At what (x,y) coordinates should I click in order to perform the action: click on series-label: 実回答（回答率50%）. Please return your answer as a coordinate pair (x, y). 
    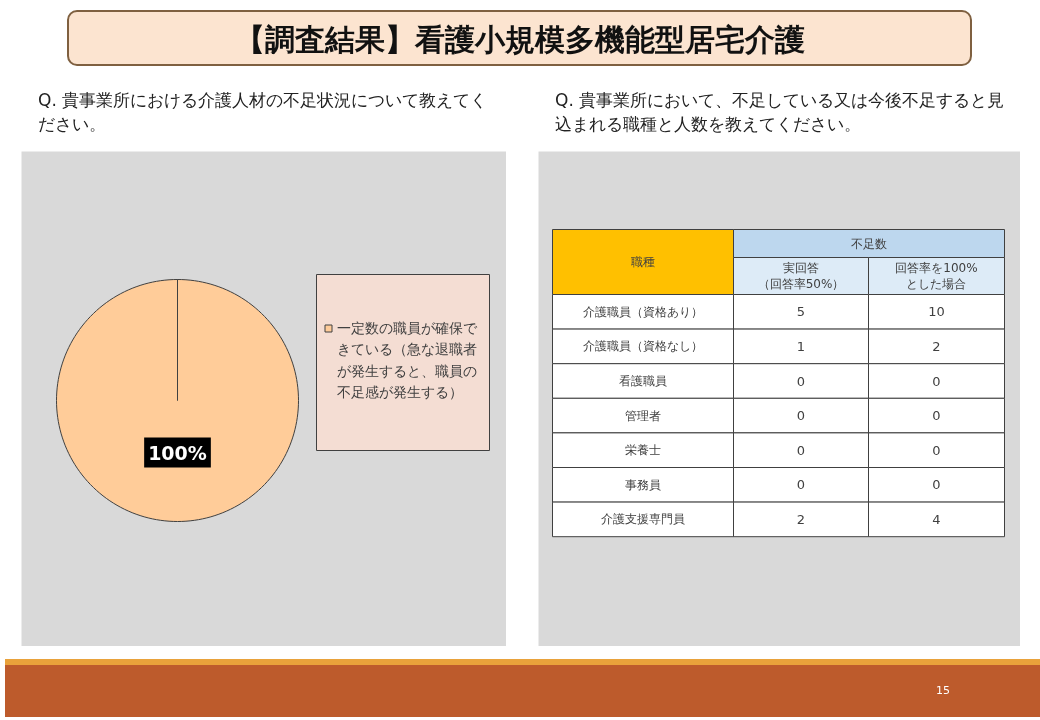
    Looking at the image, I should click on (801, 276).